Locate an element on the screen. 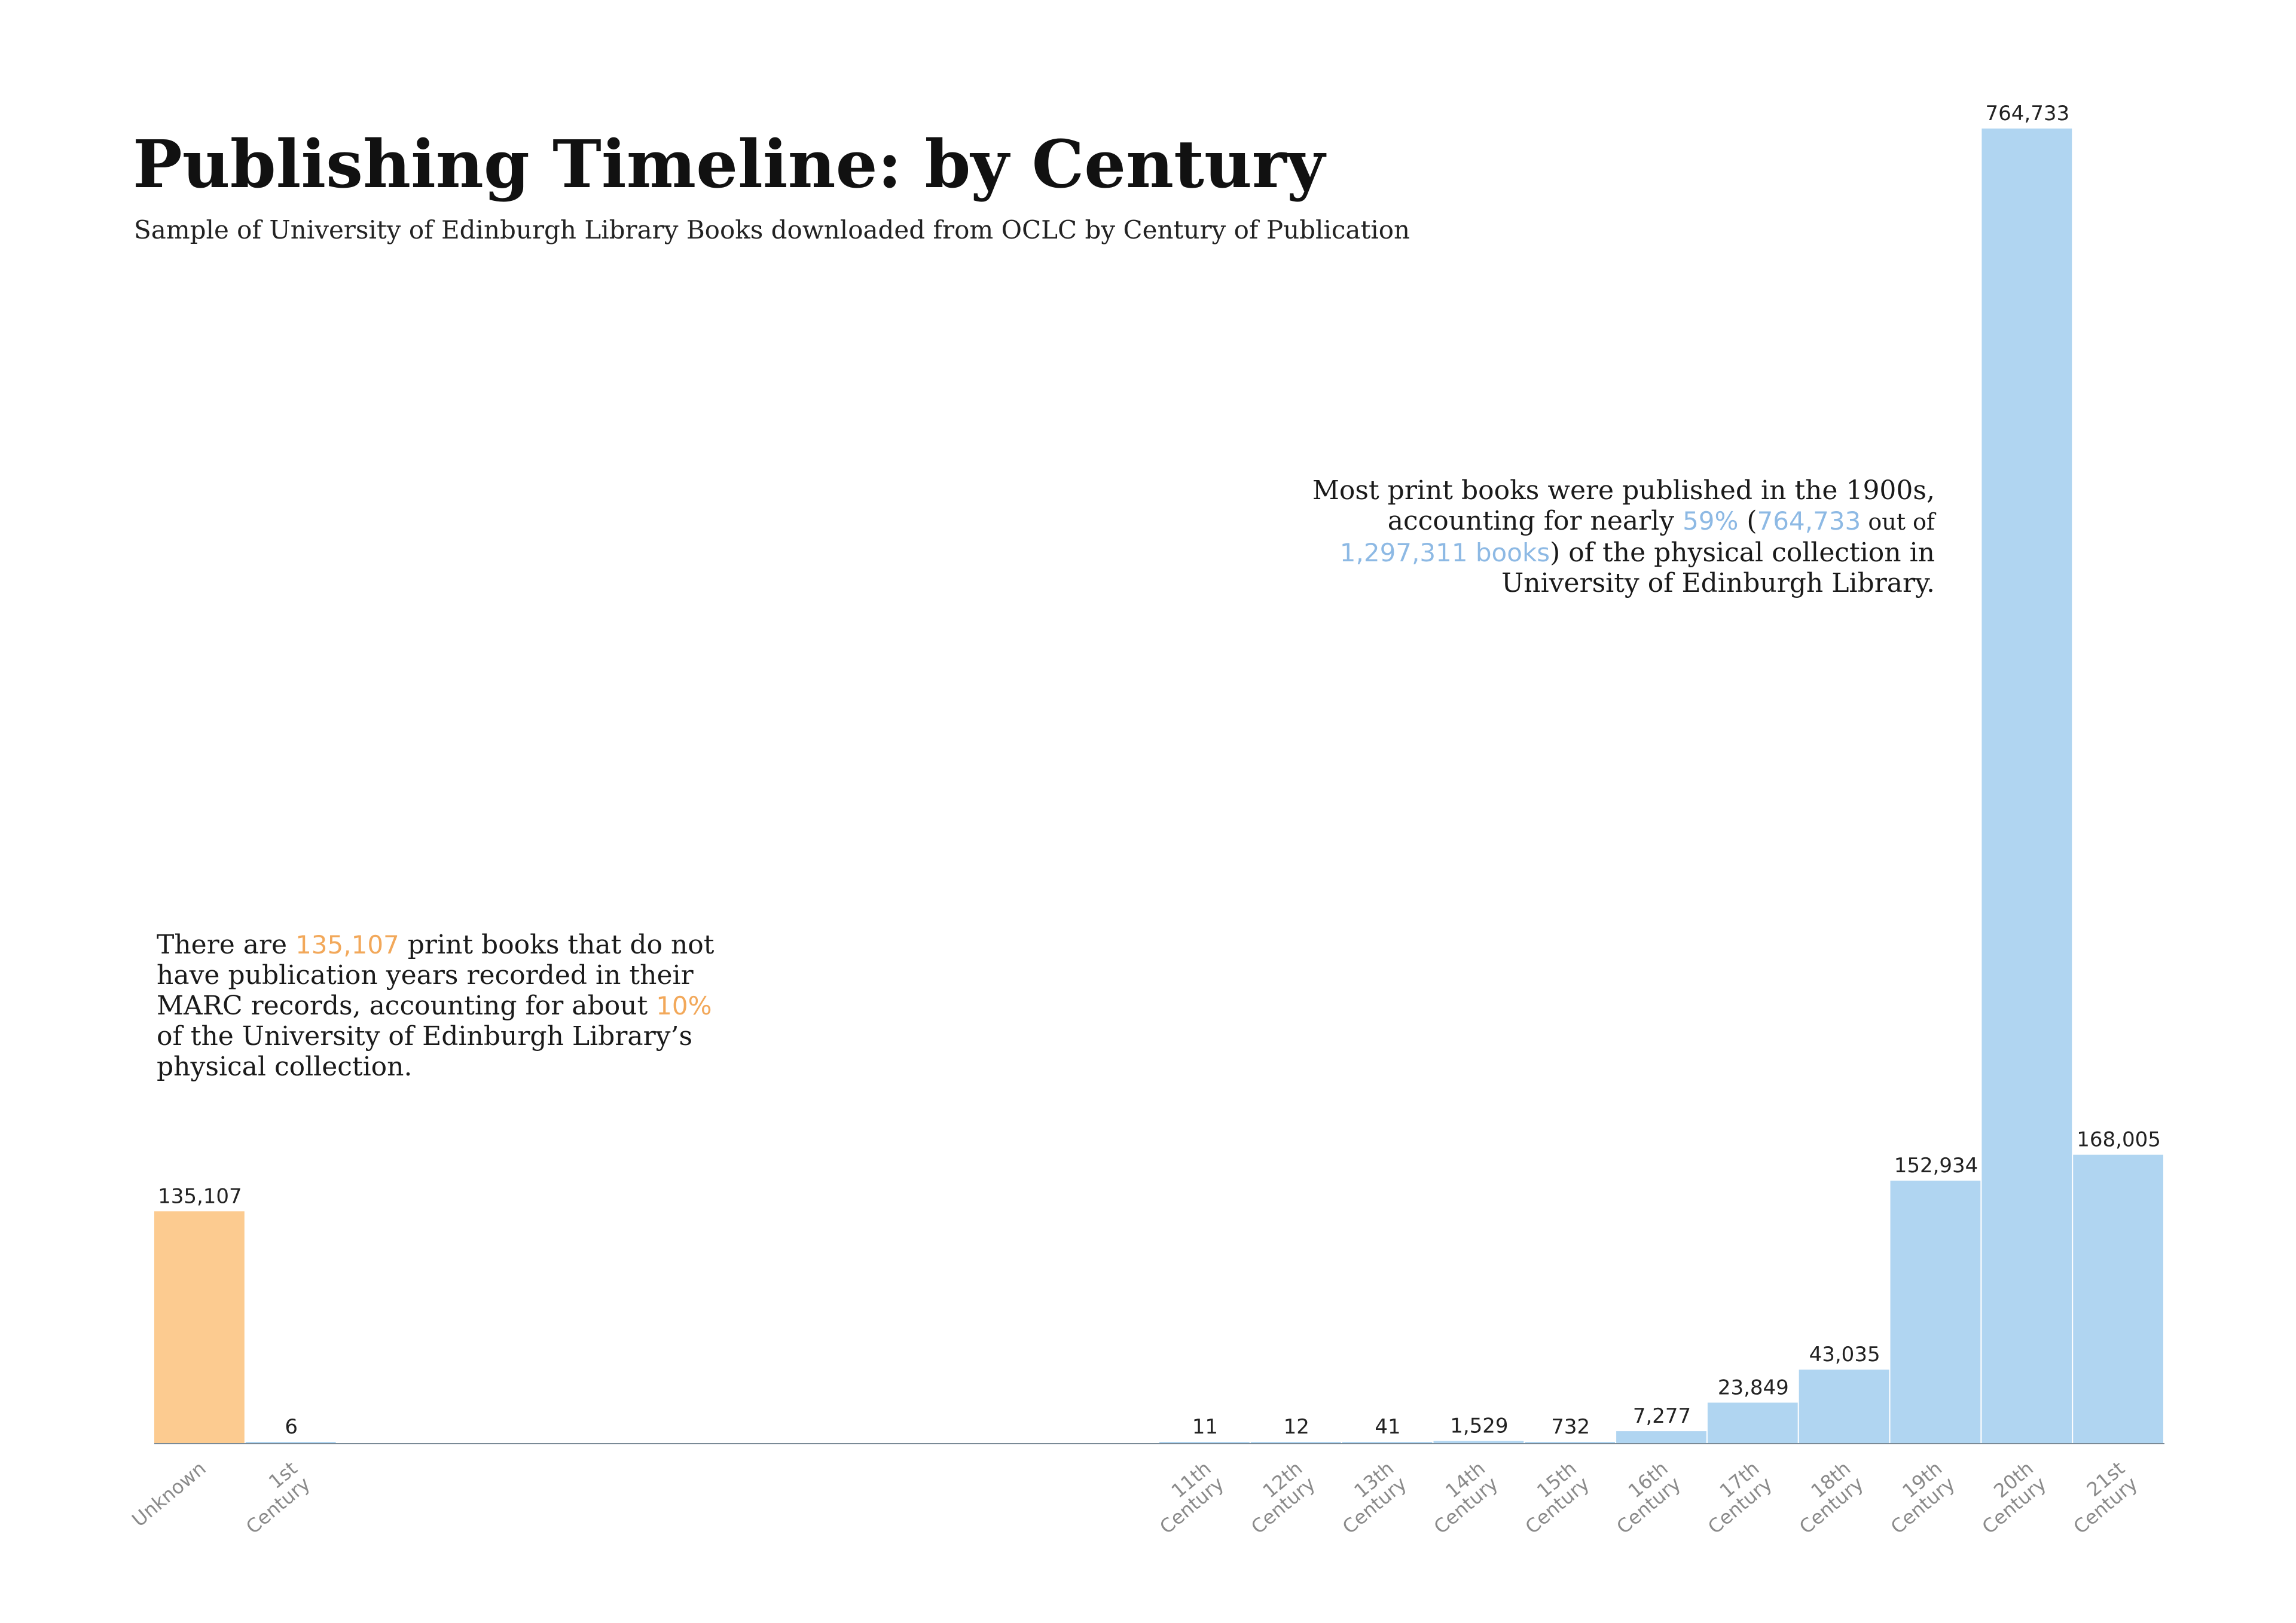  annotation-text: ) of the physical collection in is located at coordinates (1742, 553).